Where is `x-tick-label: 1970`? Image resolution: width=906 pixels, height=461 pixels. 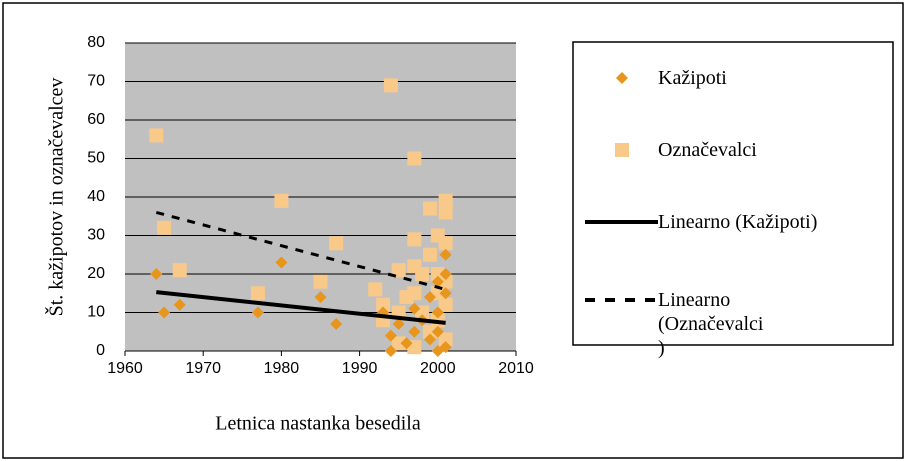
x-tick-label: 1970 is located at coordinates (203, 368).